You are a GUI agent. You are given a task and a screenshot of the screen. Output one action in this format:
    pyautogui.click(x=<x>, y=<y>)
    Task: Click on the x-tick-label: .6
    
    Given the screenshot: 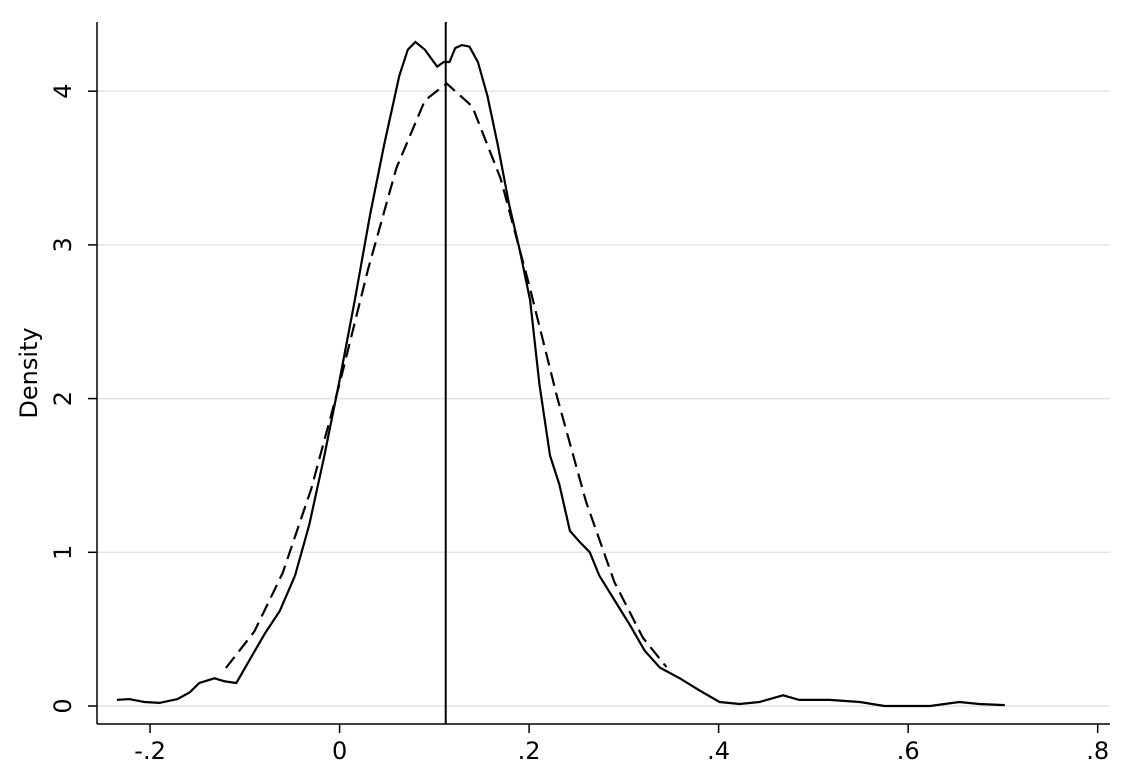 What is the action you would take?
    pyautogui.click(x=908, y=751)
    